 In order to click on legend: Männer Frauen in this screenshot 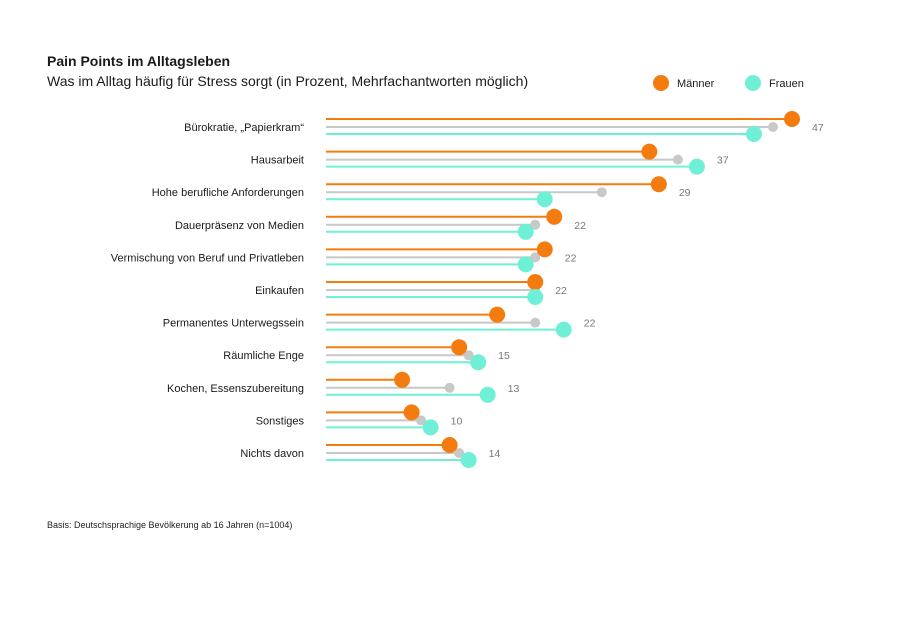, I will do `click(728, 83)`.